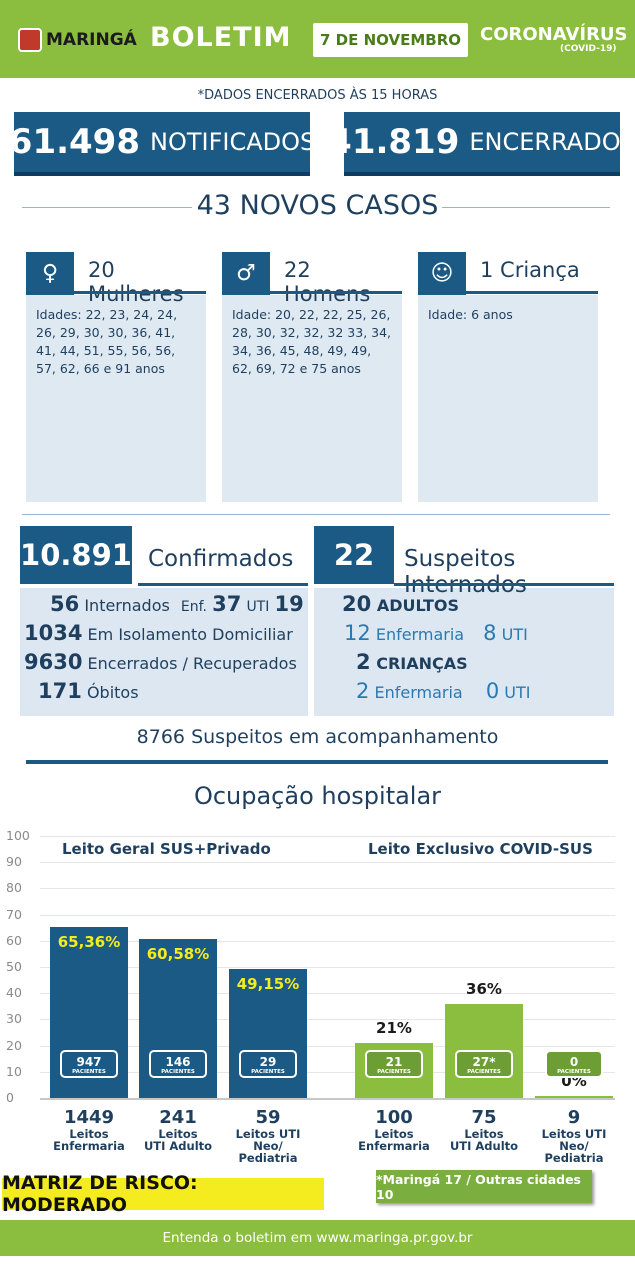 The width and height of the screenshot is (635, 1280). Describe the element at coordinates (14, 888) in the screenshot. I see `y-tick-label: 80` at that location.